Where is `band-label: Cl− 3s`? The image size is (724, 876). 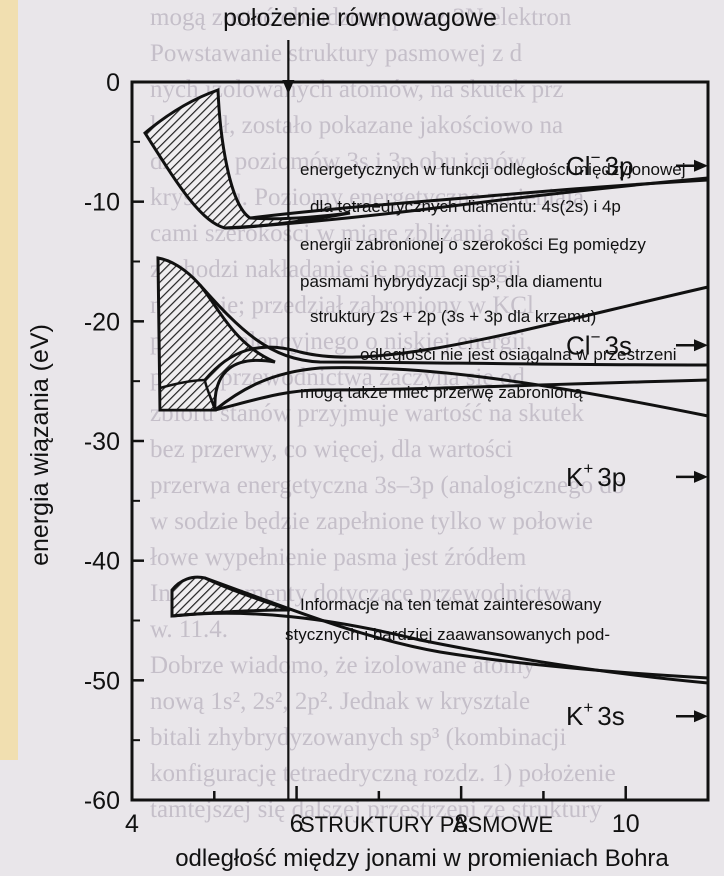 band-label: Cl− 3s is located at coordinates (637, 343).